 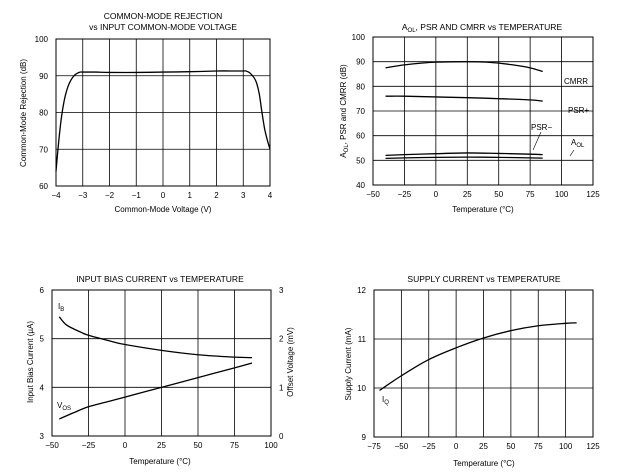 What do you see at coordinates (464, 98) in the screenshot?
I see `psr-plus-series-line` at bounding box center [464, 98].